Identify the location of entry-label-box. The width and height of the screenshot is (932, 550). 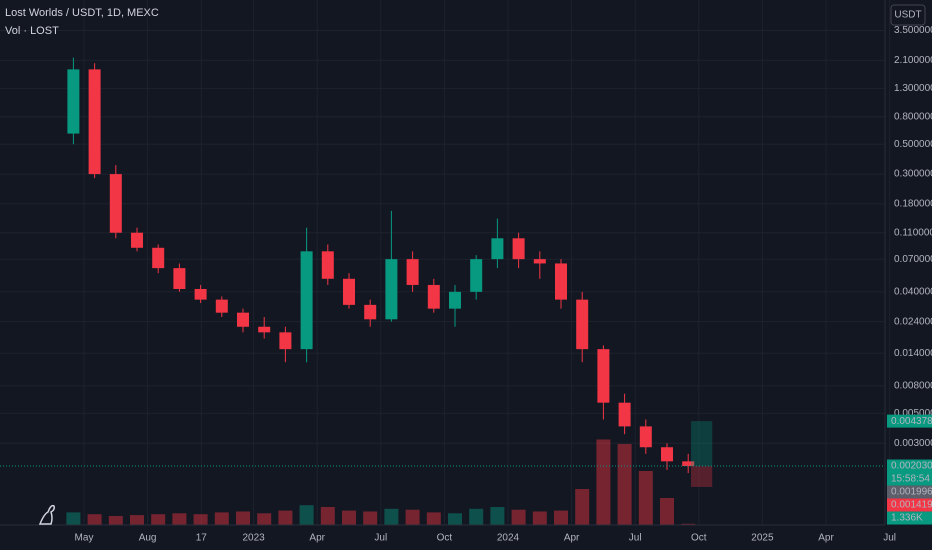
(909, 472).